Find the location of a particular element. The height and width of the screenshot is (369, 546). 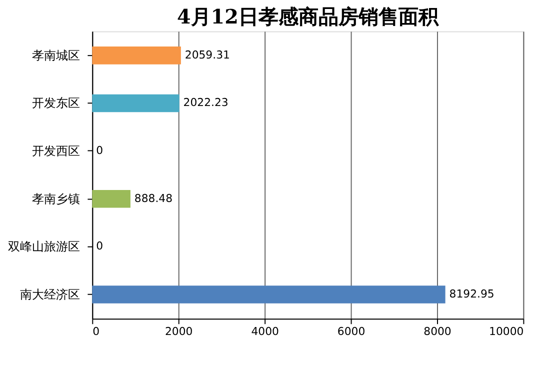

y-tick-label: 孝南乡镇 is located at coordinates (56, 199).